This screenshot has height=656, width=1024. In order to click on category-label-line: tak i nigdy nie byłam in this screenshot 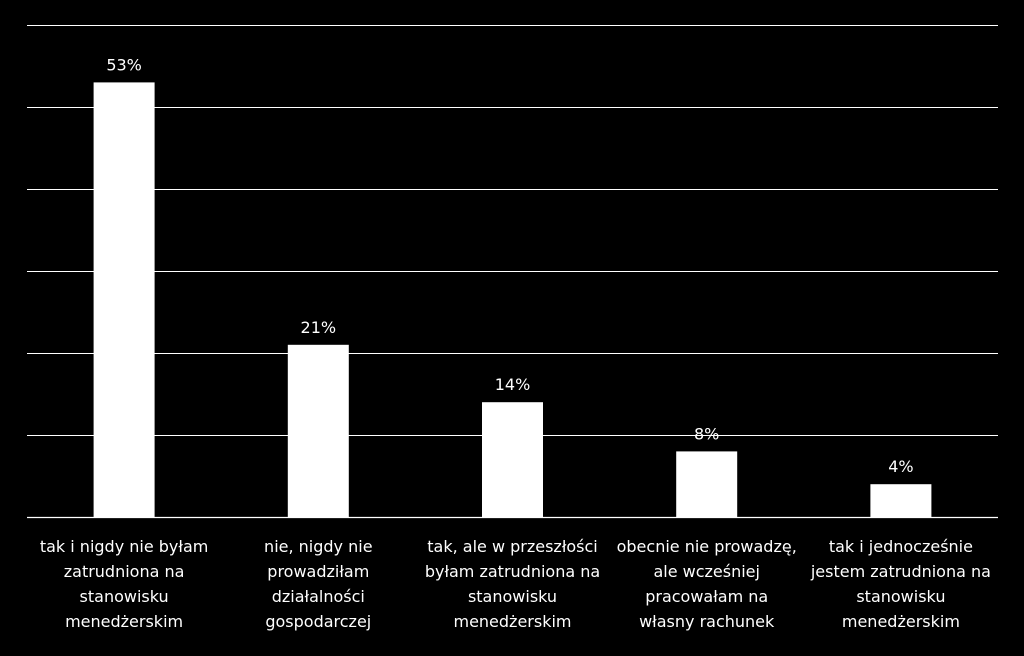, I will do `click(124, 546)`.